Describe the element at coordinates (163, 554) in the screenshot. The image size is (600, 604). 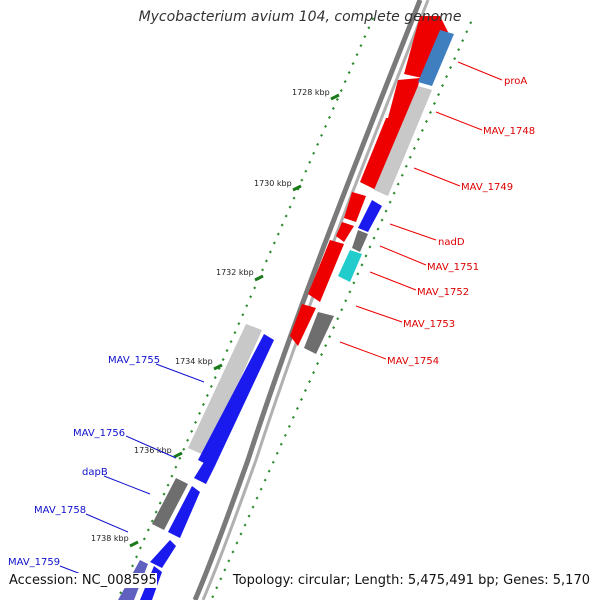
I see `gene-MAV_1758b-arrow` at that location.